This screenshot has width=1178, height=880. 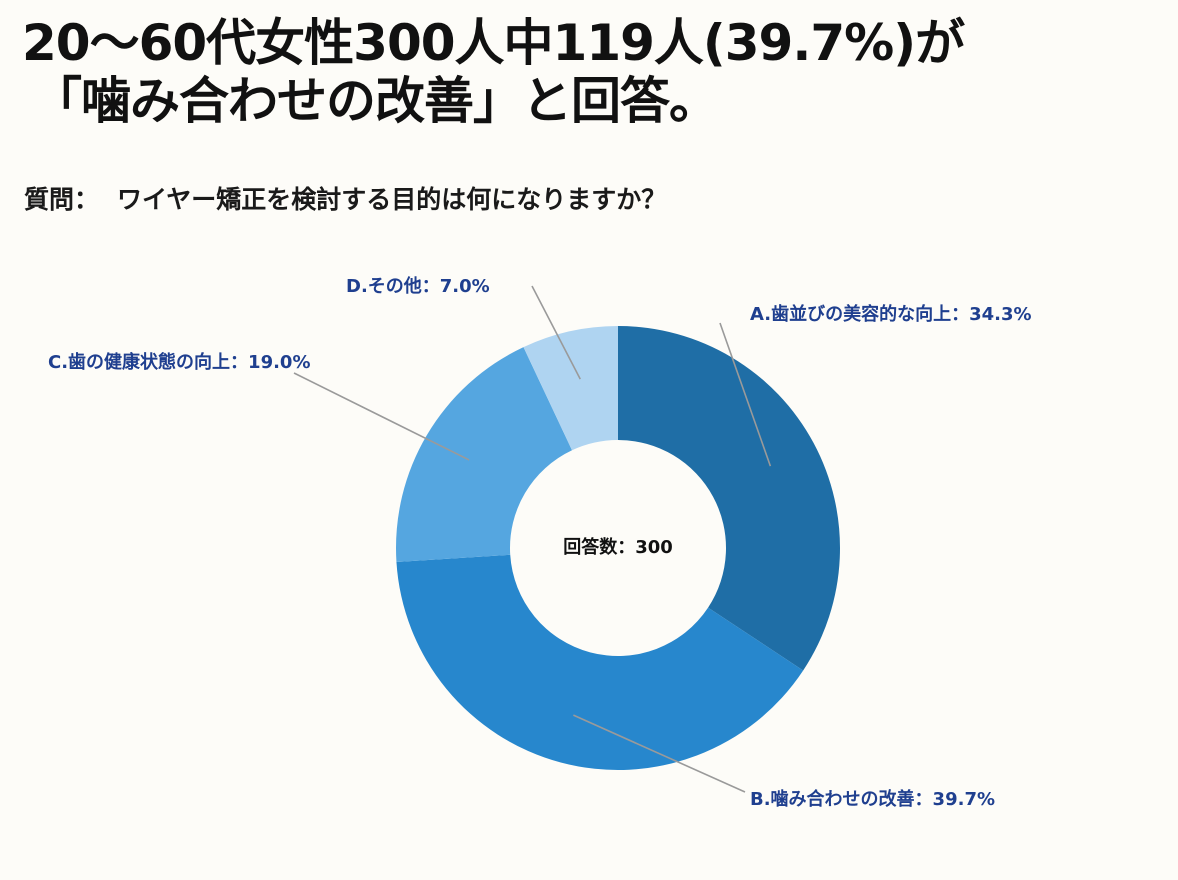 I want to click on slice-label-c: C.歯の健康状態の向上：19.0%, so click(x=179, y=362).